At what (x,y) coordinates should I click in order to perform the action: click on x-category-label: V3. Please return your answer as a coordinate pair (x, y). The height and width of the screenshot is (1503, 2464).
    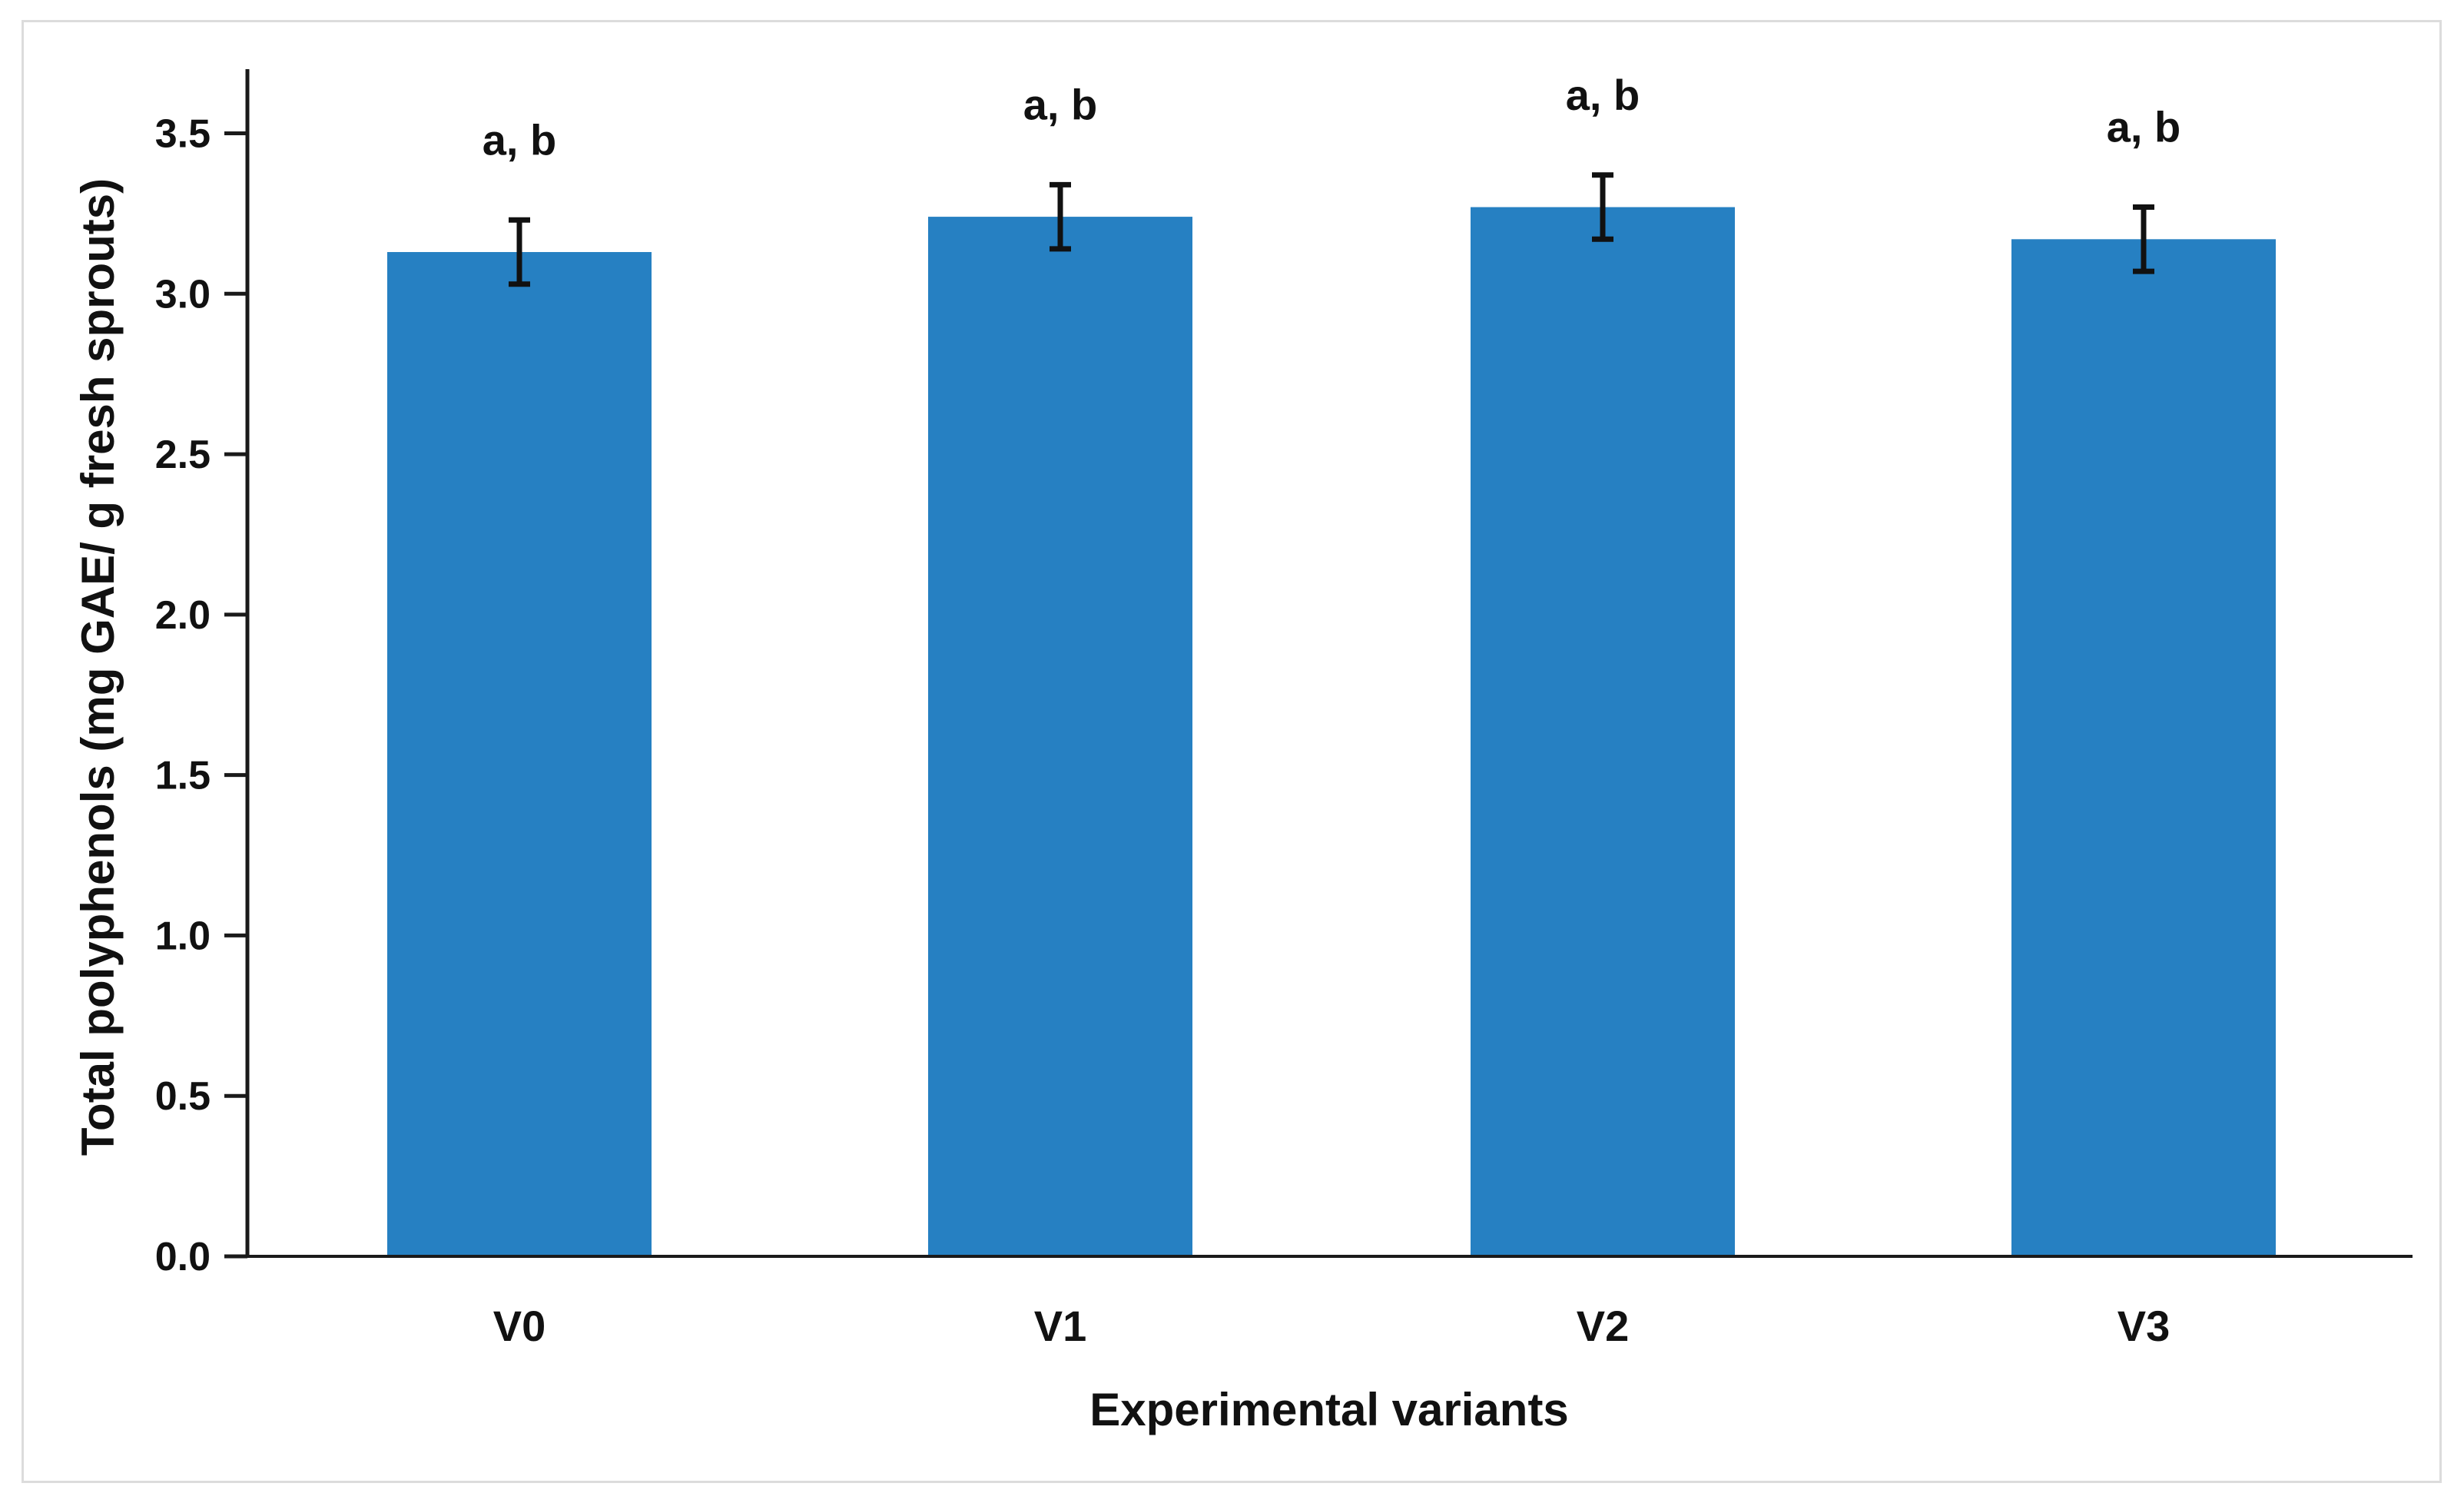
    Looking at the image, I should click on (2144, 1326).